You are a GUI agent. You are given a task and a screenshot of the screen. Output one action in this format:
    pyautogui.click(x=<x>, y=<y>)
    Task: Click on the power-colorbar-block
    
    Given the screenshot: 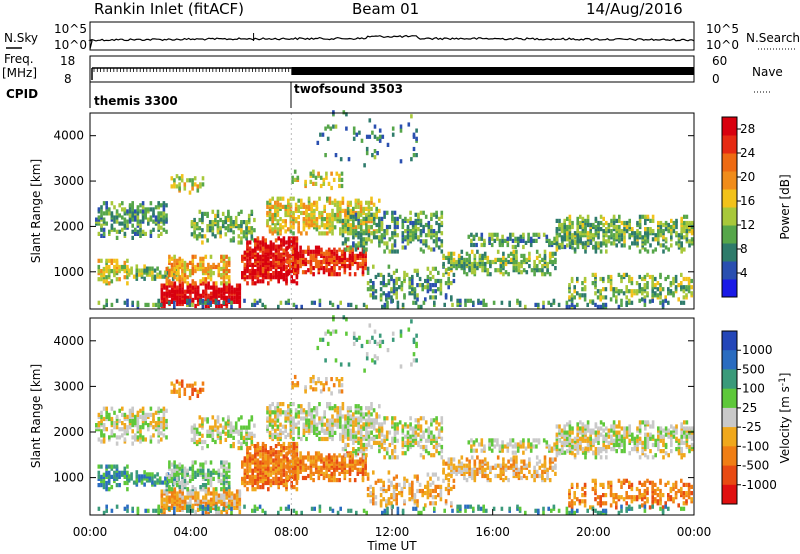 What is the action you would take?
    pyautogui.click(x=729, y=234)
    